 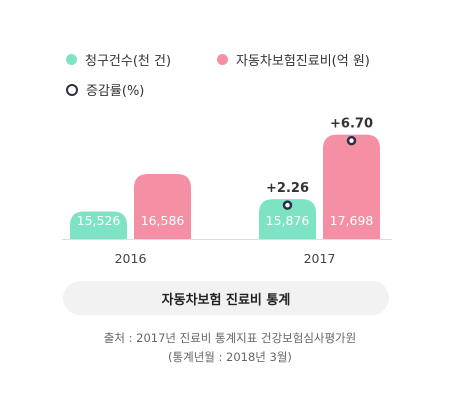 I want to click on value-label-cost-2017: 17,698, so click(x=352, y=220).